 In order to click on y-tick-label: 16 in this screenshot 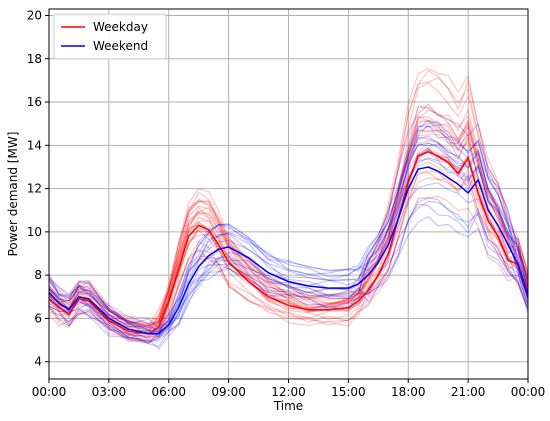, I will do `click(34, 102)`.